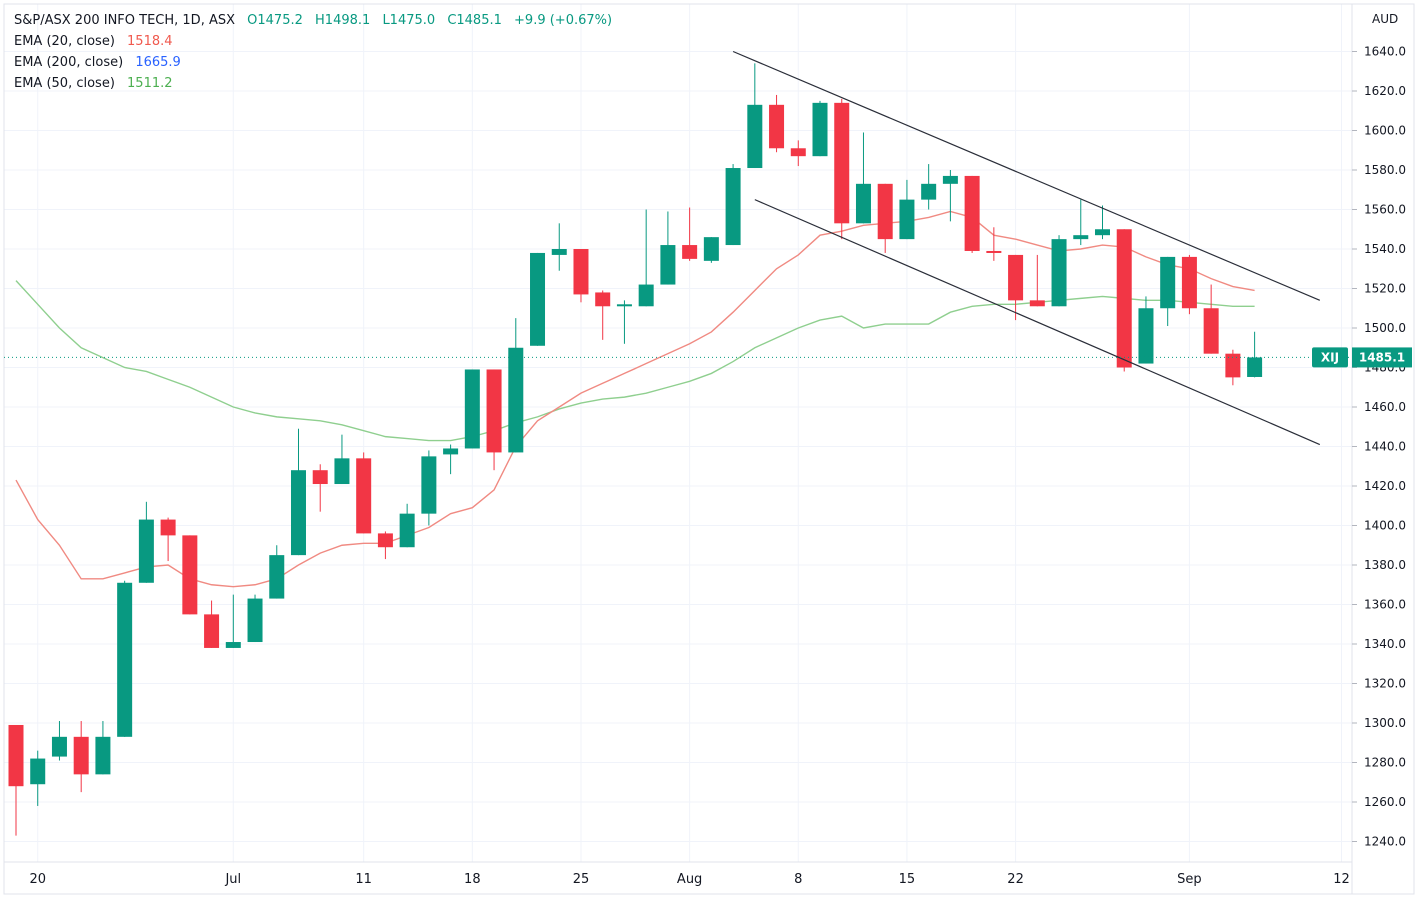  What do you see at coordinates (313, 62) in the screenshot?
I see `ema200-legend: EMA (200, close) 1665.9` at bounding box center [313, 62].